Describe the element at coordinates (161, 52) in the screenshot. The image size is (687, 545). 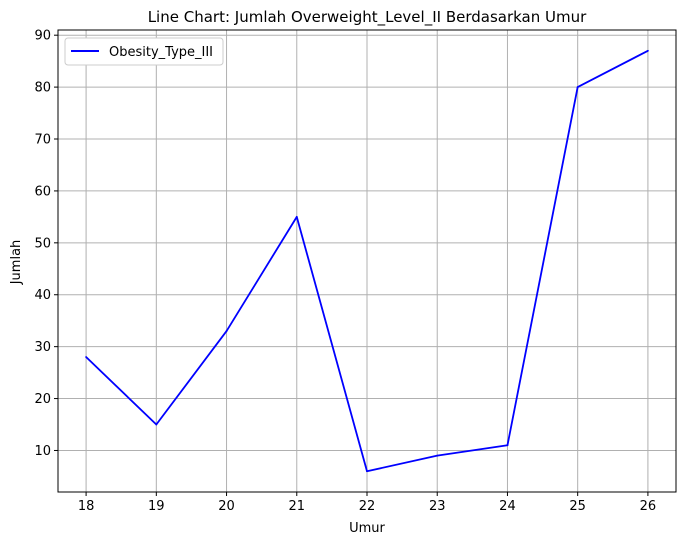
I see `legend-label: Obesity_Type_III` at that location.